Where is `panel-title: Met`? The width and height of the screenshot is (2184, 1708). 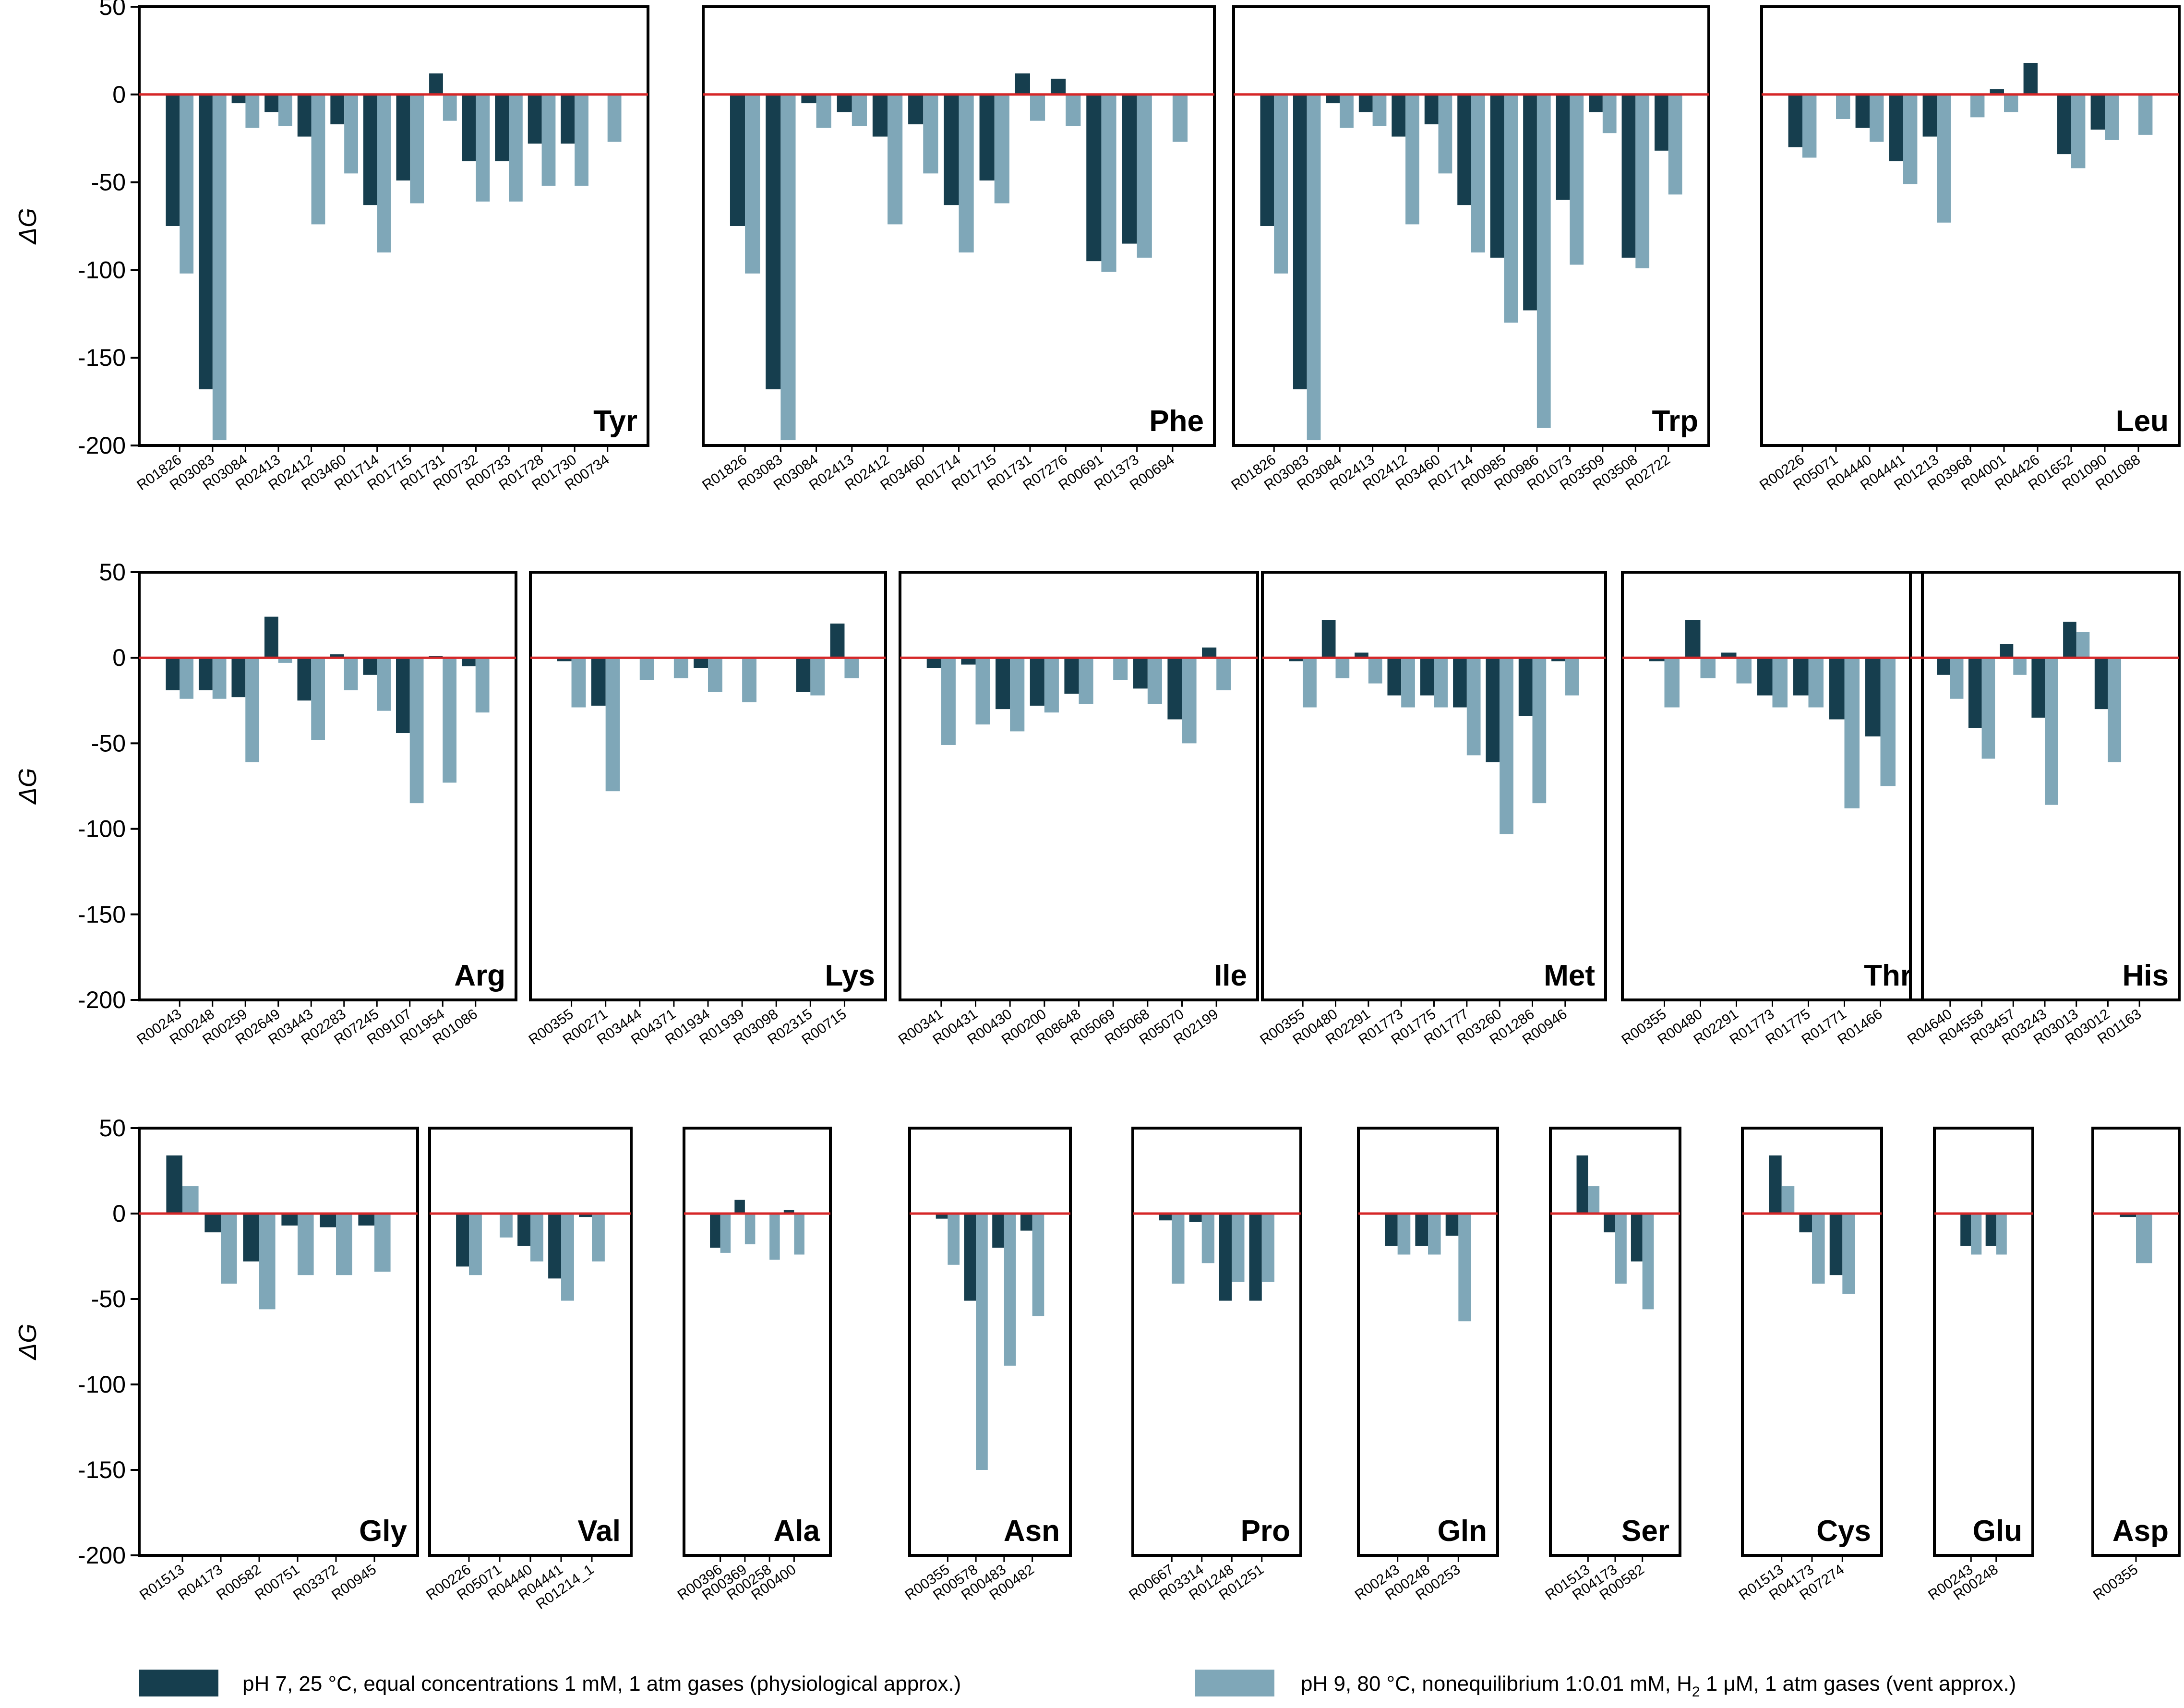 panel-title: Met is located at coordinates (1569, 976).